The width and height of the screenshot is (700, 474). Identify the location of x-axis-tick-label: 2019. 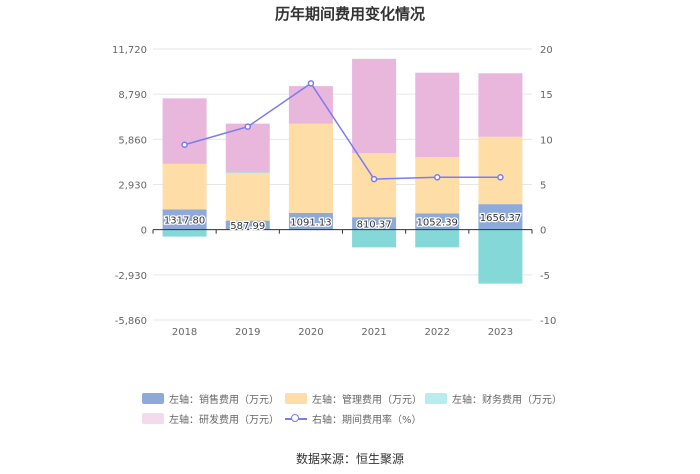
(247, 332).